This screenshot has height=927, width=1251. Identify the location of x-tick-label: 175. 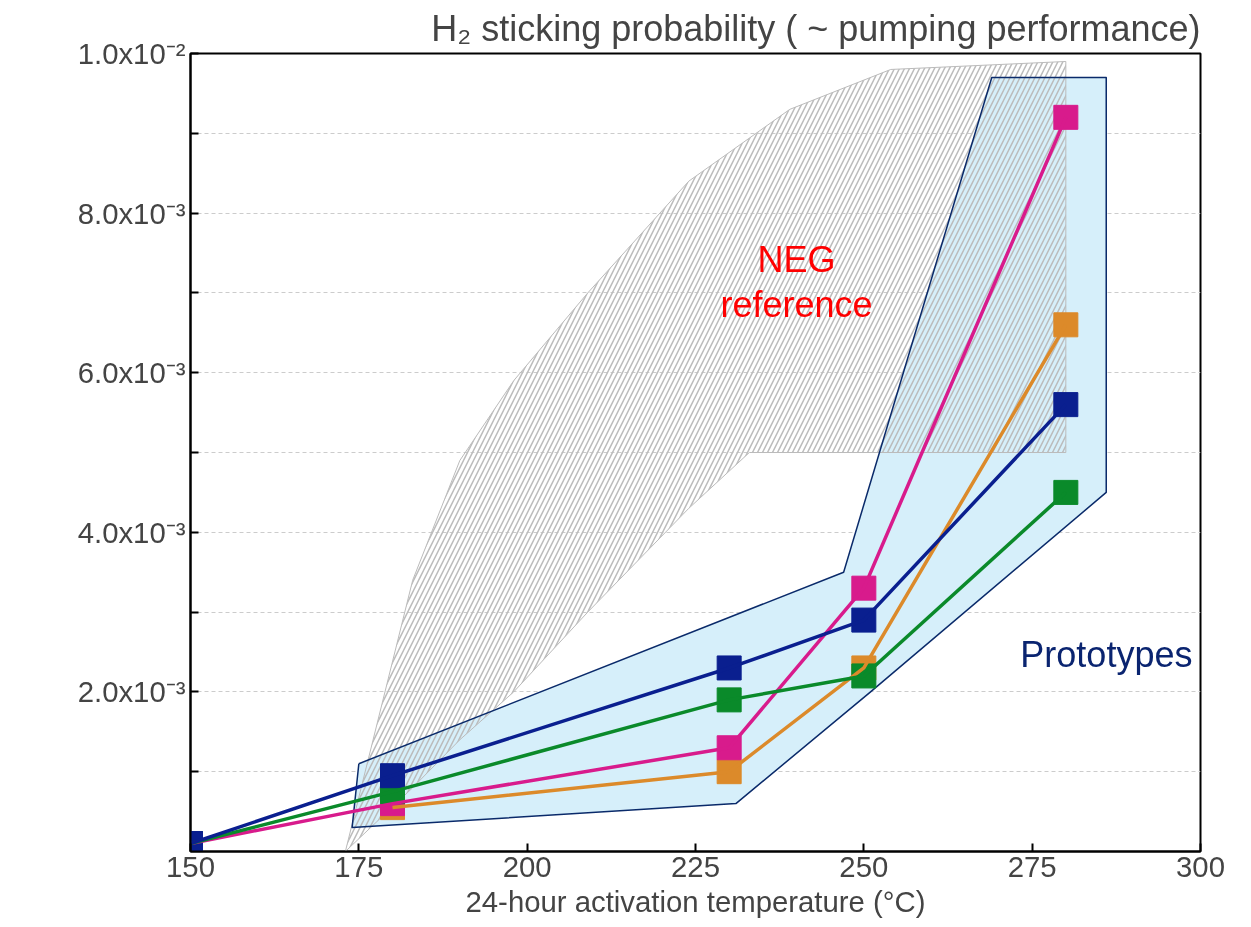
(359, 866).